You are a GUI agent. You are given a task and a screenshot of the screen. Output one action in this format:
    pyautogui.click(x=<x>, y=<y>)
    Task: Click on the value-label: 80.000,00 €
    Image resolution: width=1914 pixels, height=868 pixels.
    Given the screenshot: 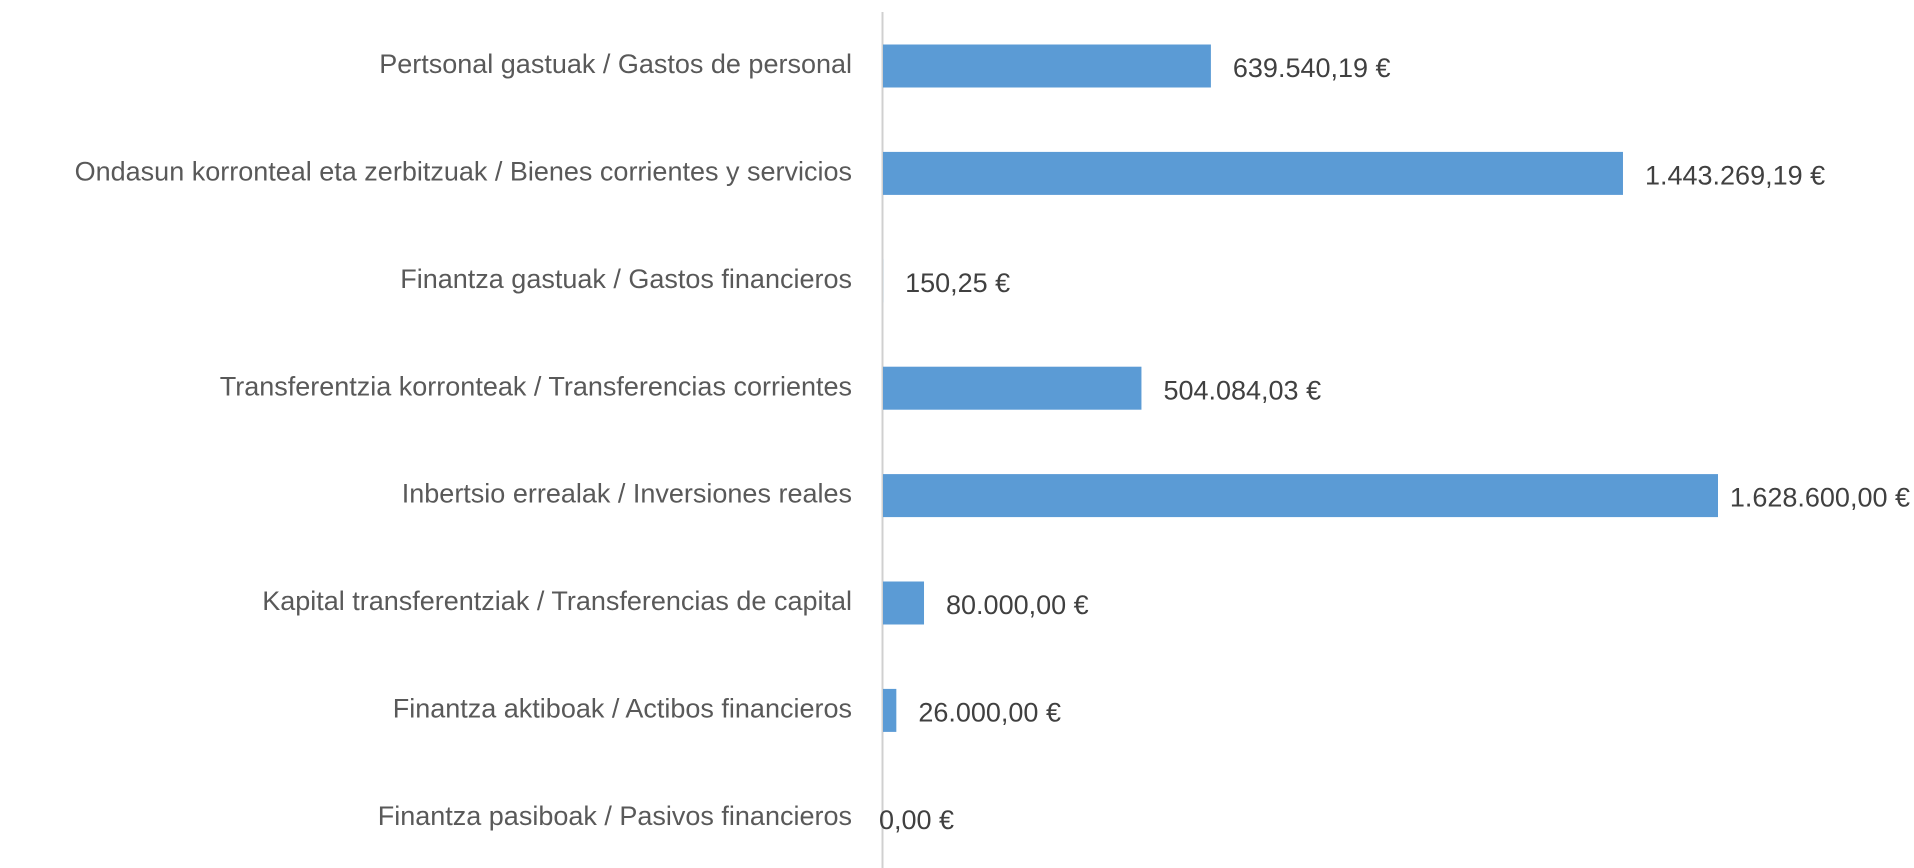 What is the action you would take?
    pyautogui.click(x=1017, y=605)
    